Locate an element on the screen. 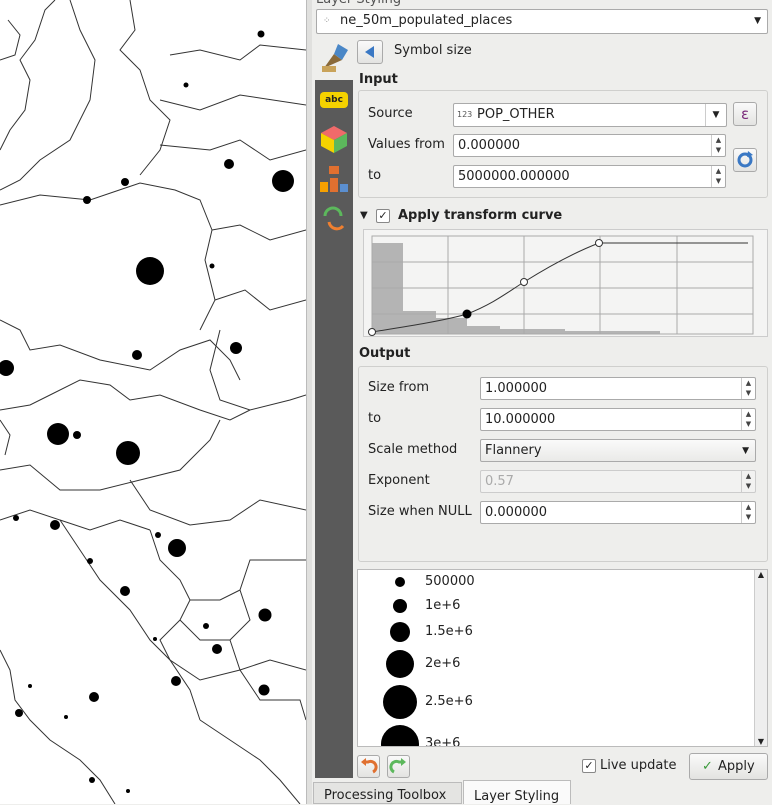  output-spin: 0.000000 ▲ ▼ is located at coordinates (618, 512).